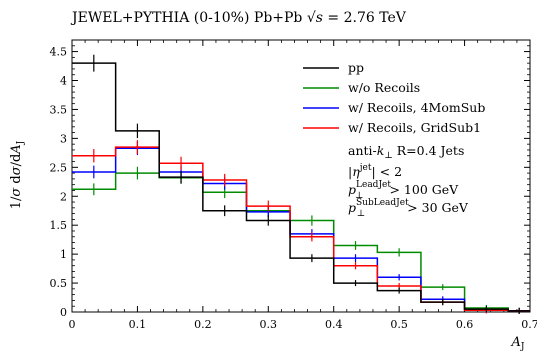 The width and height of the screenshot is (537, 353). What do you see at coordinates (63, 138) in the screenshot?
I see `y-tick-label: 3` at bounding box center [63, 138].